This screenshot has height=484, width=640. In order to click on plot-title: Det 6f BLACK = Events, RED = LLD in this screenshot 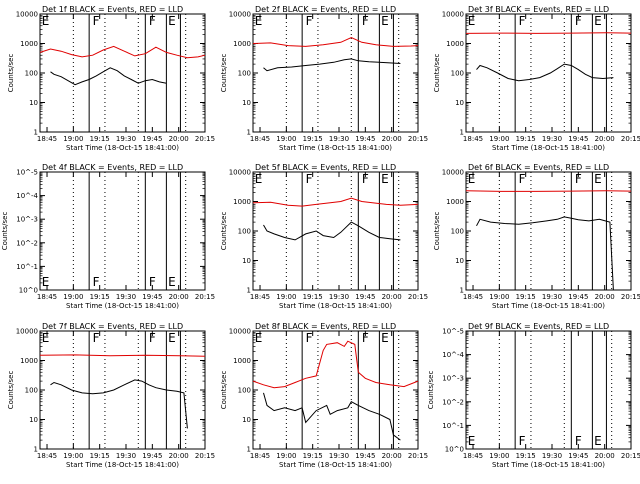, I will do `click(538, 167)`.